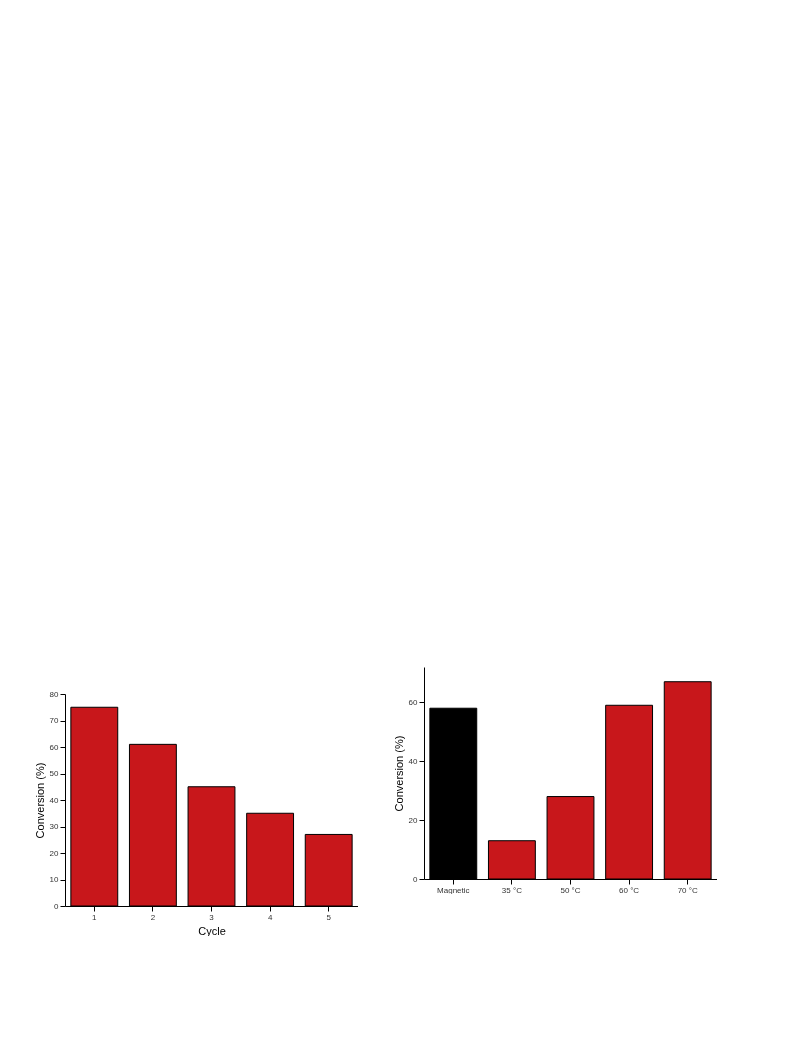  What do you see at coordinates (95, 917) in the screenshot?
I see `x-tick-label: 1` at bounding box center [95, 917].